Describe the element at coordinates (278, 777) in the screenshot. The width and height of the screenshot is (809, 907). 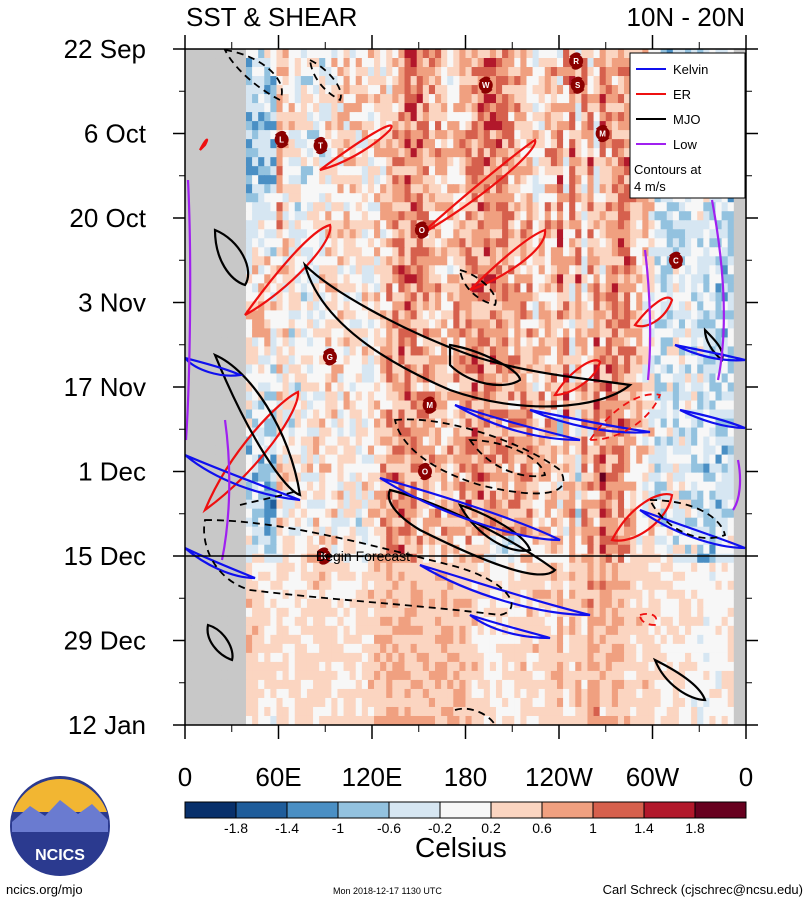
I see `x-tick-label: 60E` at that location.